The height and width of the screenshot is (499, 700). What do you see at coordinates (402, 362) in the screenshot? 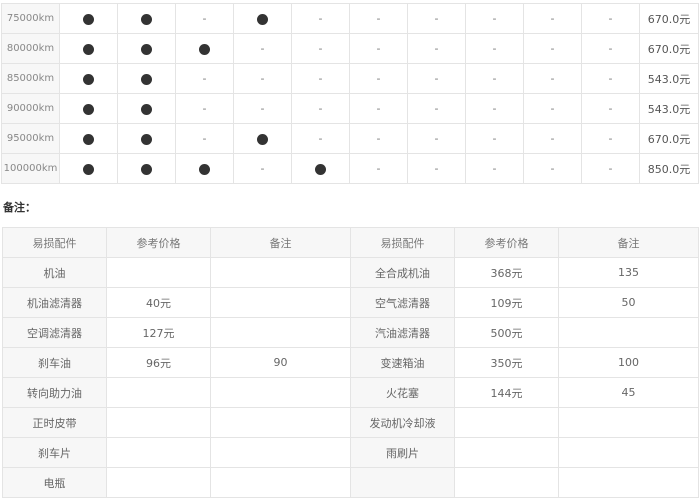
I see `part-name-cell: 变速箱油` at bounding box center [402, 362].